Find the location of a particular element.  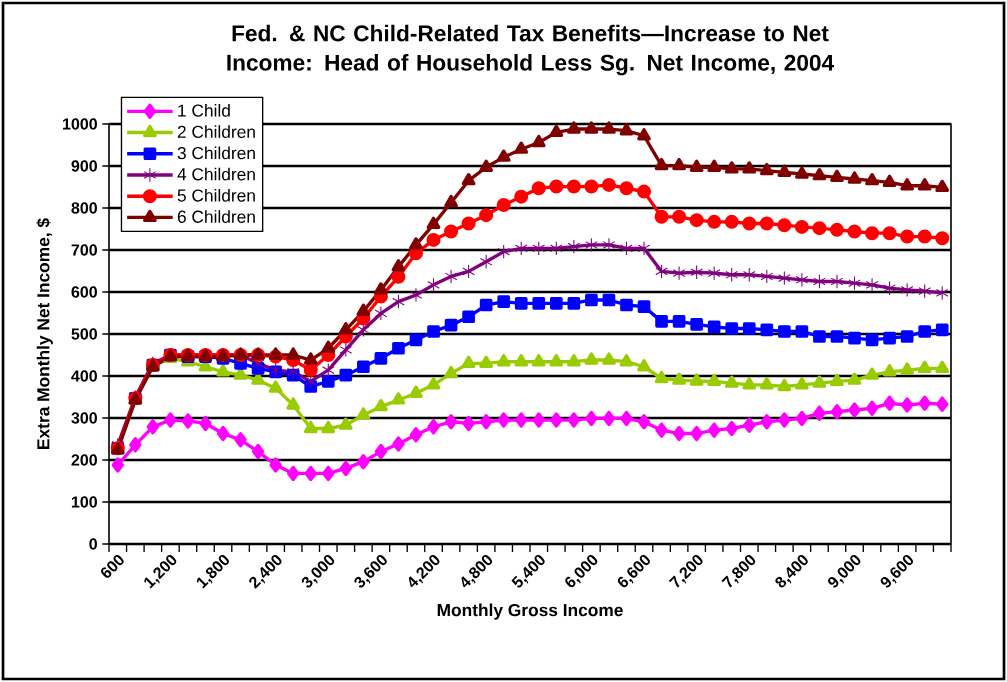

chart-title: Fed. & NC Child-Related Tax Benefits—Increase to Net Income: Head of Household Less Sg. Net Income, 2004 is located at coordinates (531, 50).